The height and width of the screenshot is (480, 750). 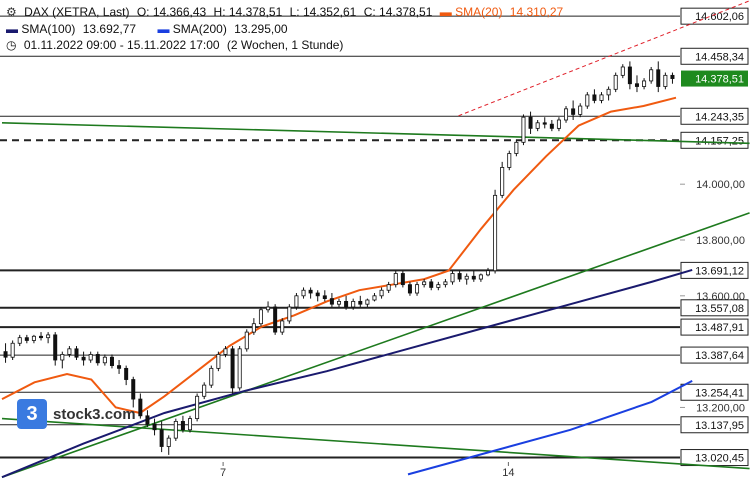 I want to click on level-label-9: 13.137,95, so click(x=719, y=426).